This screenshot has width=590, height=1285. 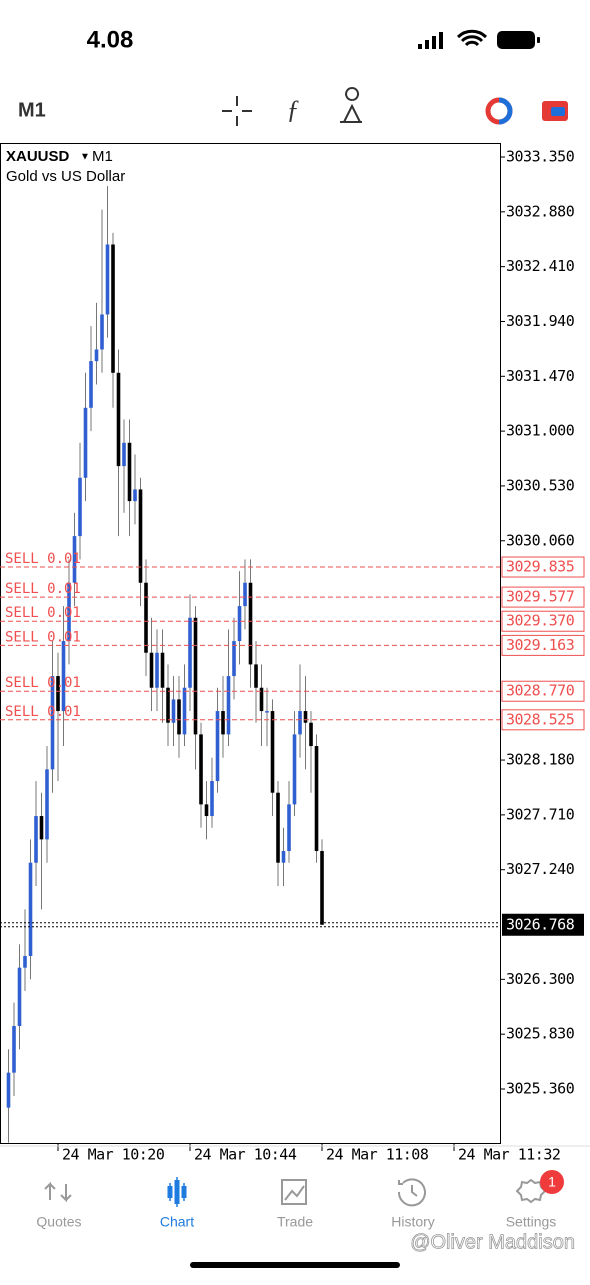 What do you see at coordinates (540, 645) in the screenshot?
I see `order-price: 3029.163` at bounding box center [540, 645].